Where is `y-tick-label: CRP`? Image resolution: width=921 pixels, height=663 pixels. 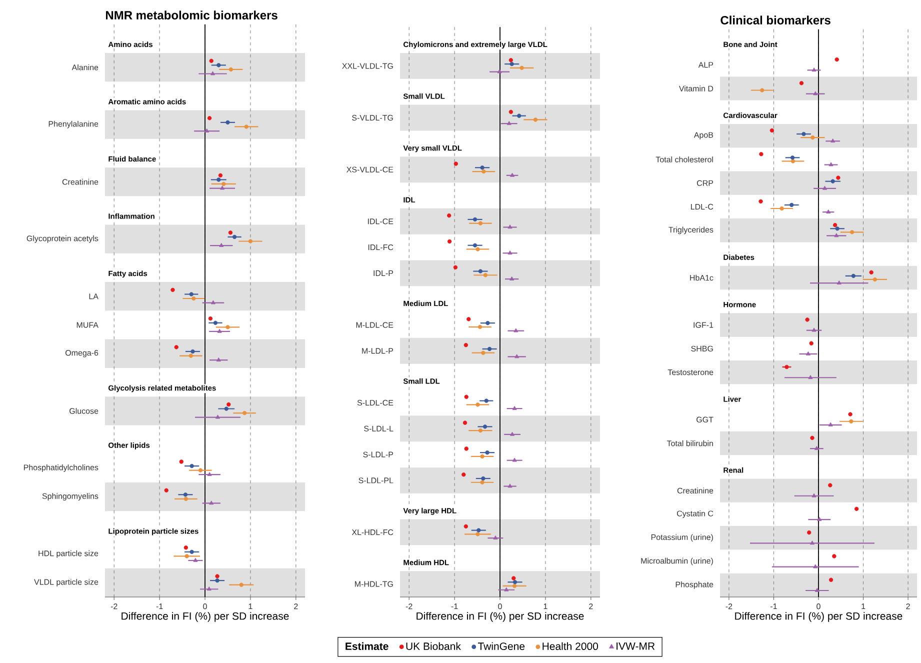 y-tick-label: CRP is located at coordinates (705, 183).